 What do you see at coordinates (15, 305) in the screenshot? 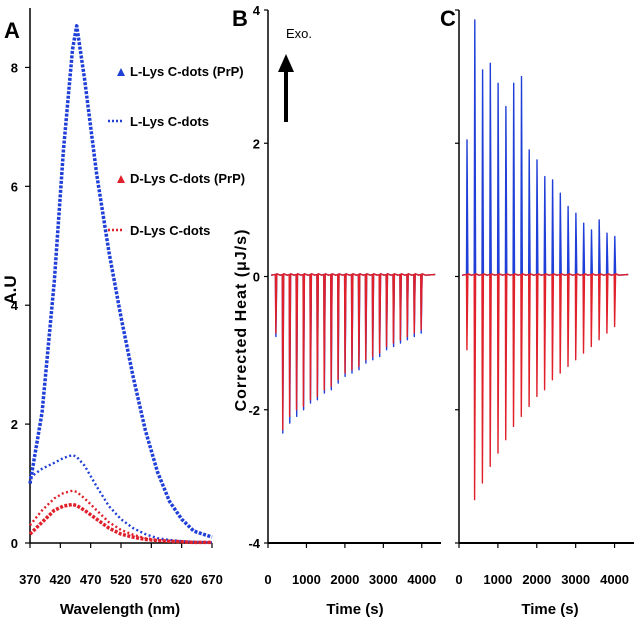
I see `panel-a-y-tick-label: 4` at bounding box center [15, 305].